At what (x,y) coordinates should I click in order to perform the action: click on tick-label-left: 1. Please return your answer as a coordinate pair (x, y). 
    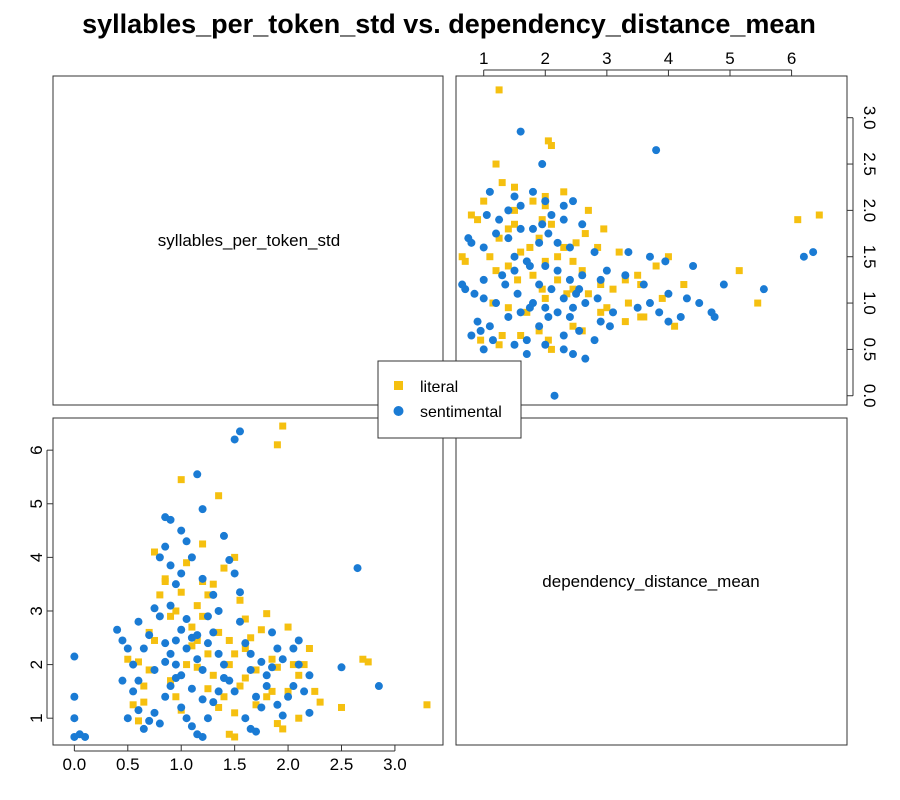
    Looking at the image, I should click on (36, 717).